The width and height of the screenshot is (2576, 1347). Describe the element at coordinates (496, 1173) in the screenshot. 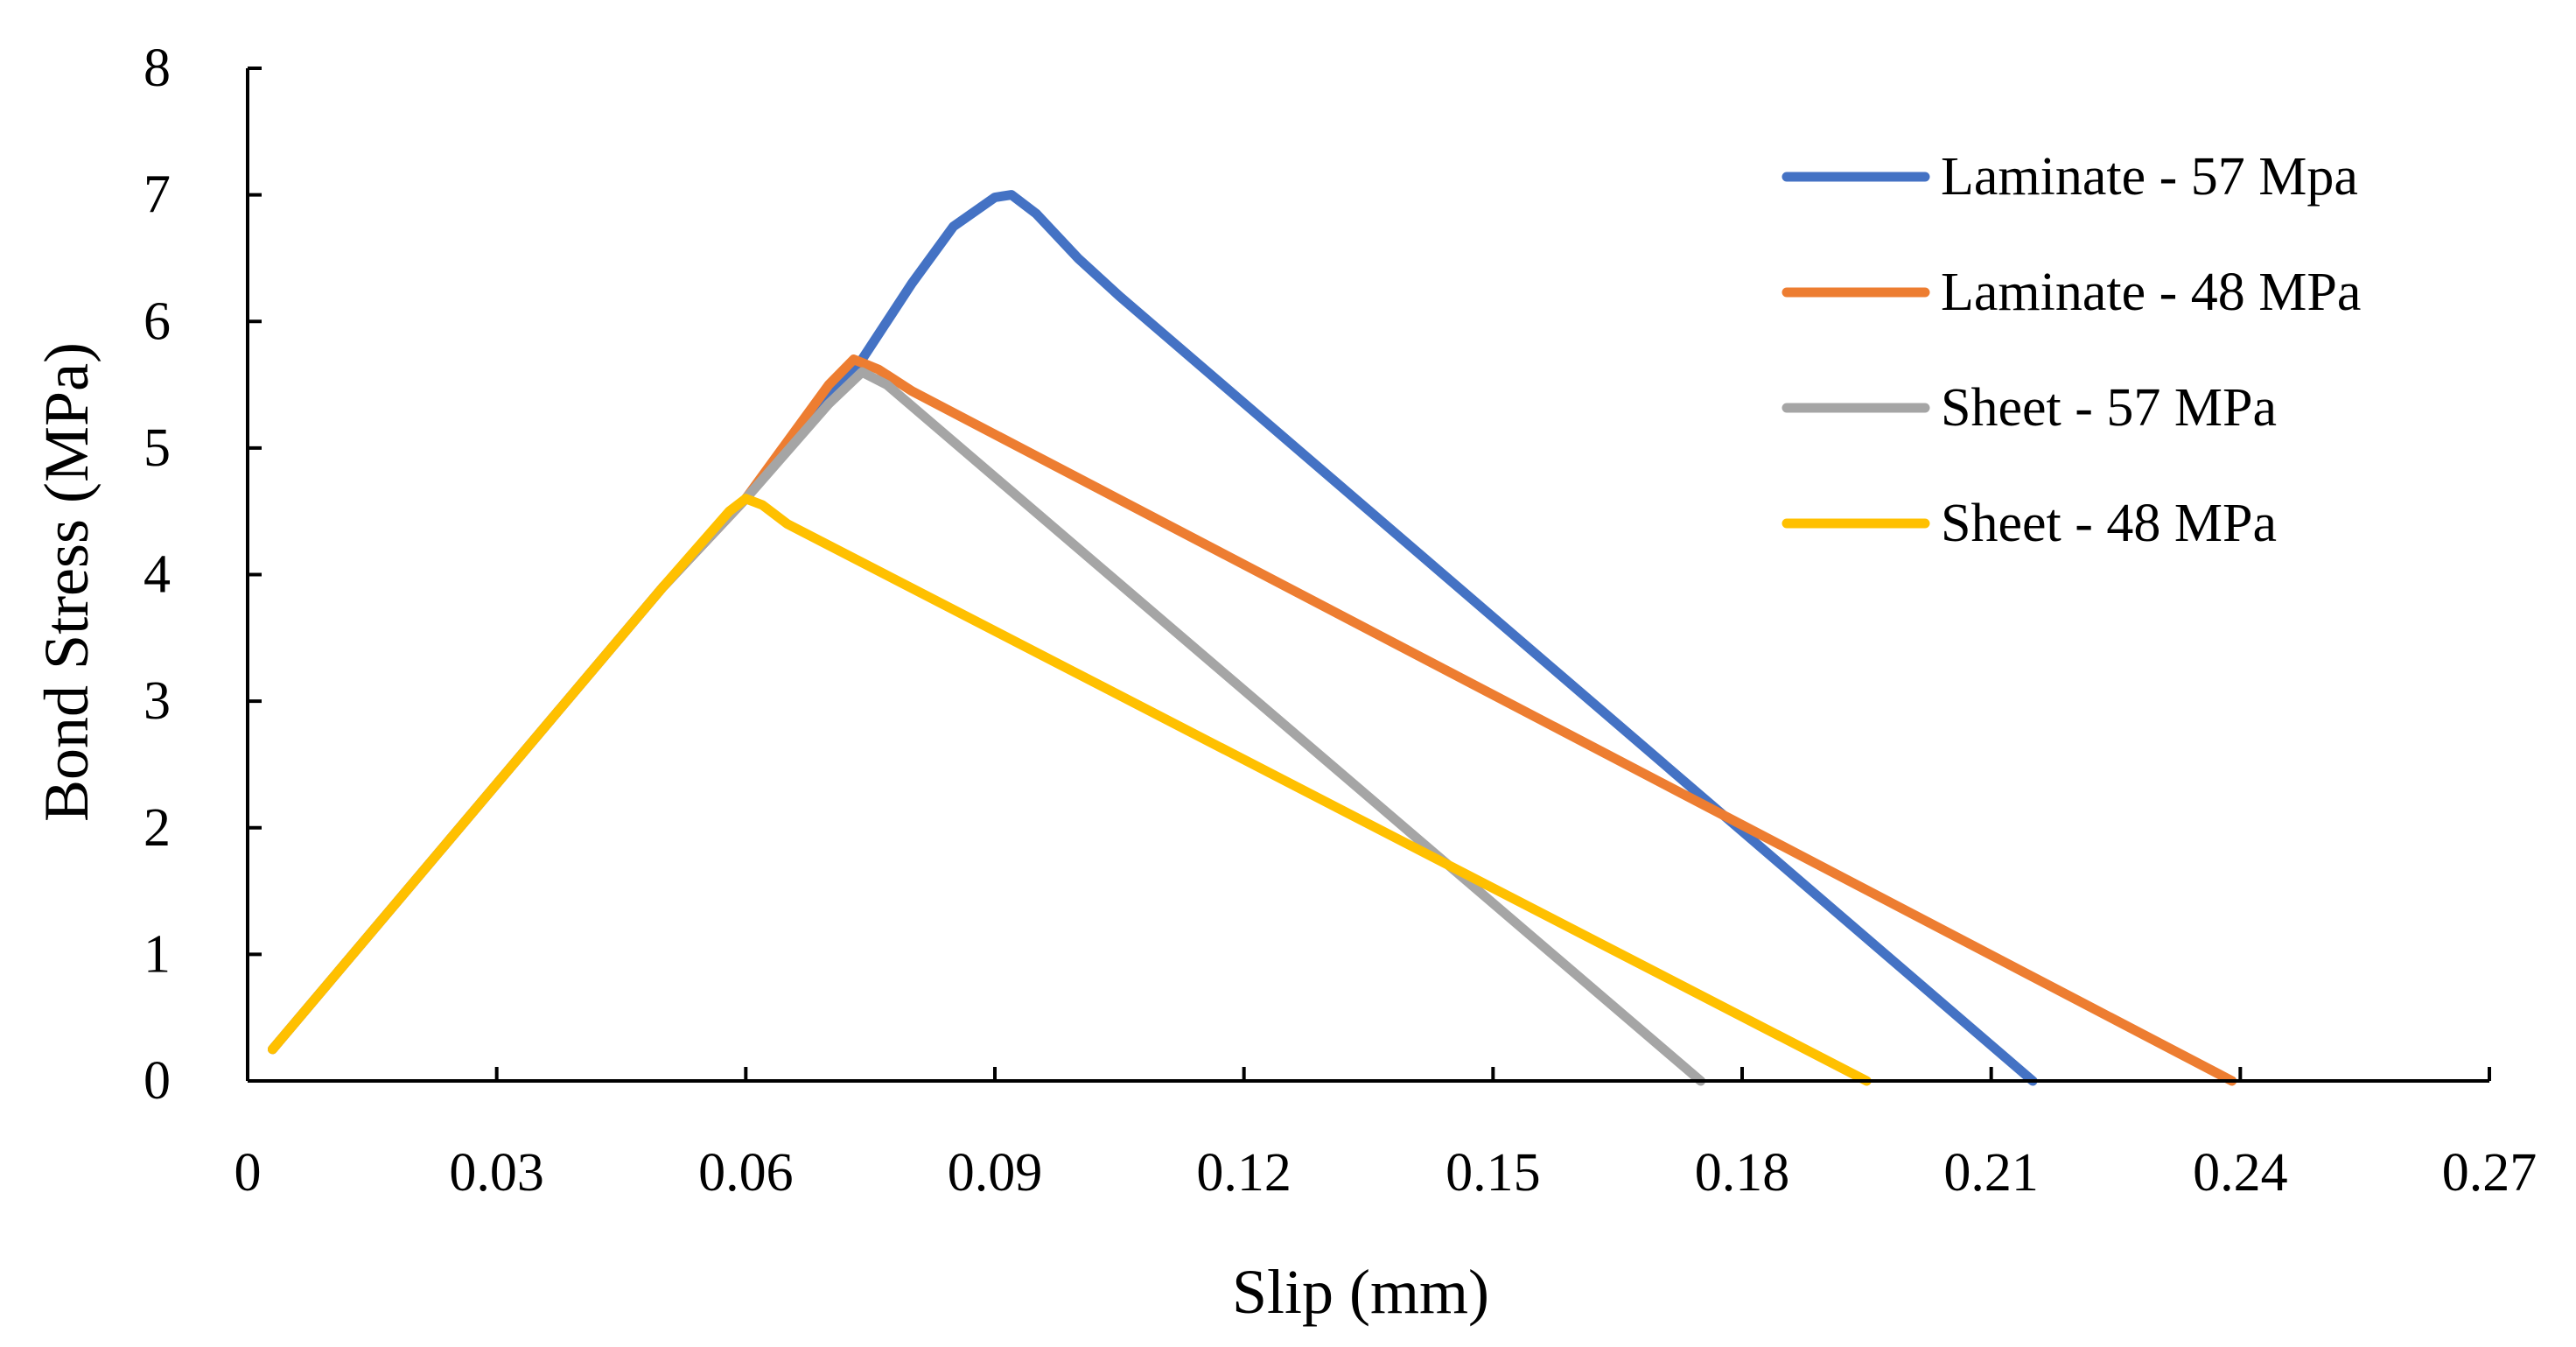

I see `x-tick-label: 0.03` at that location.